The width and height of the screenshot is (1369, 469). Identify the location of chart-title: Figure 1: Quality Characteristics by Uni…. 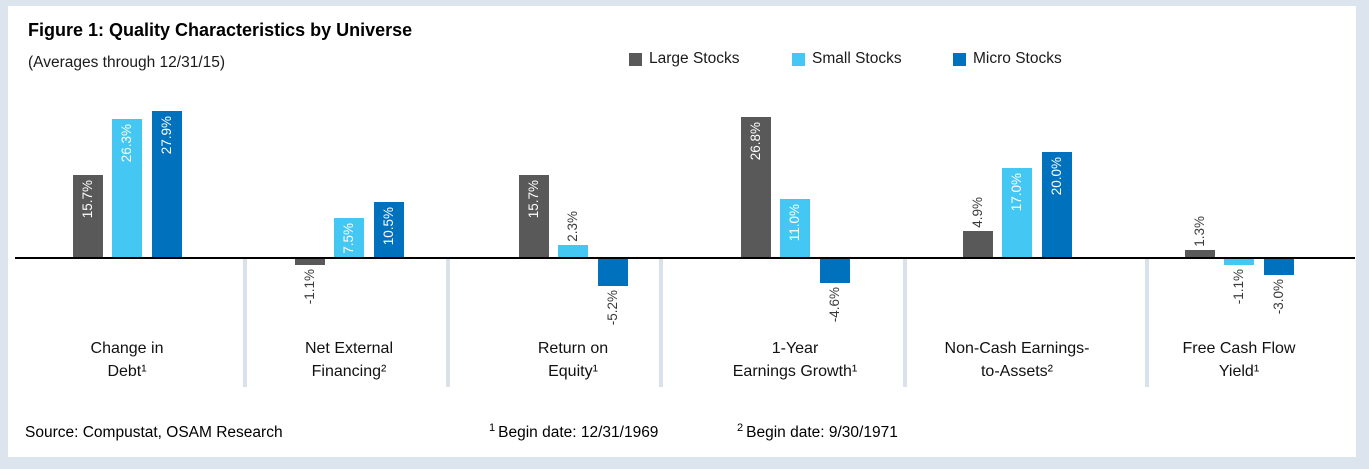
(220, 30).